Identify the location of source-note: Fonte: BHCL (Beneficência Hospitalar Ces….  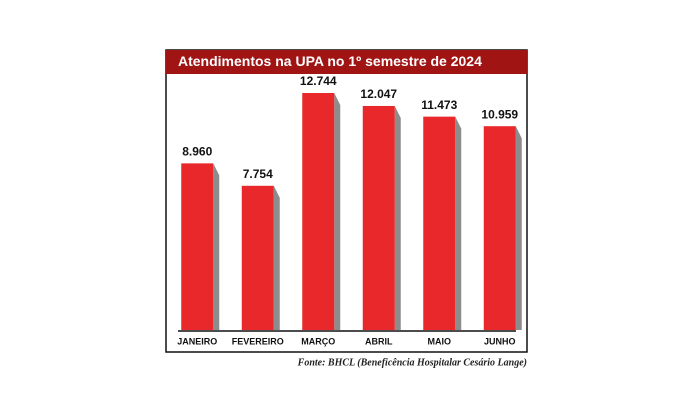
(412, 362).